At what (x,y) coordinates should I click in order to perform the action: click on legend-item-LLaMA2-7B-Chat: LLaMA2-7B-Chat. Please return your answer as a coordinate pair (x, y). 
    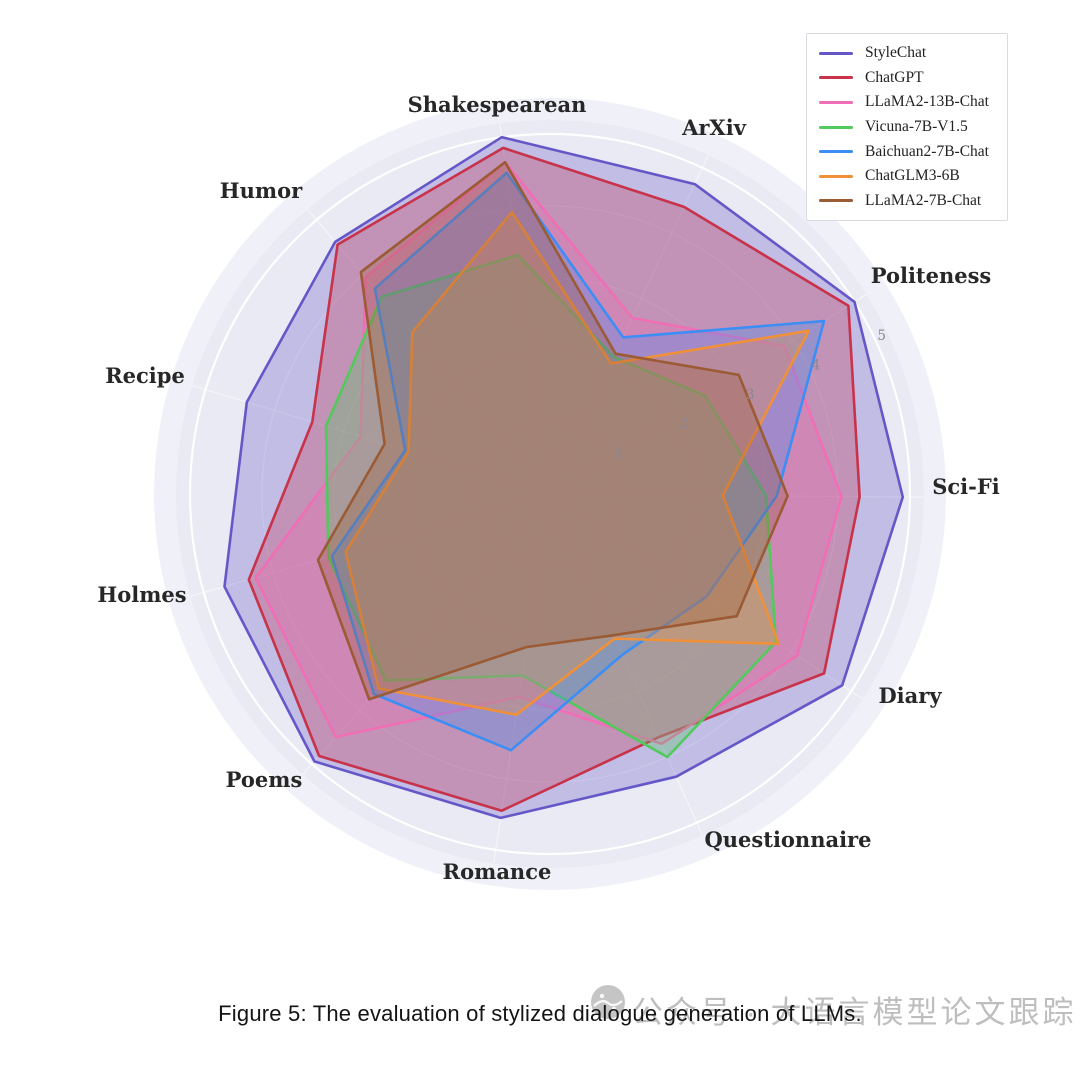
    Looking at the image, I should click on (908, 201).